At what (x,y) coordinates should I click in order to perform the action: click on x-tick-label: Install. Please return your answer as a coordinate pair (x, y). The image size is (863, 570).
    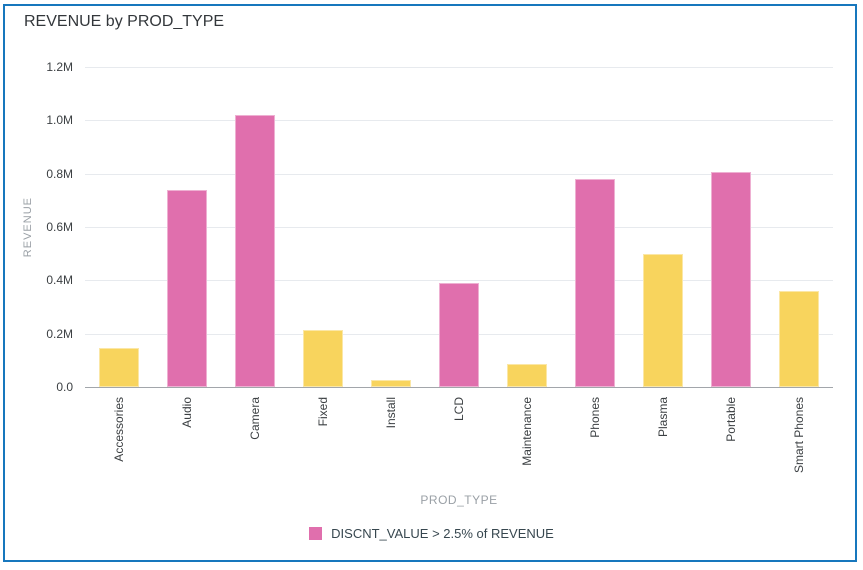
    Looking at the image, I should click on (391, 413).